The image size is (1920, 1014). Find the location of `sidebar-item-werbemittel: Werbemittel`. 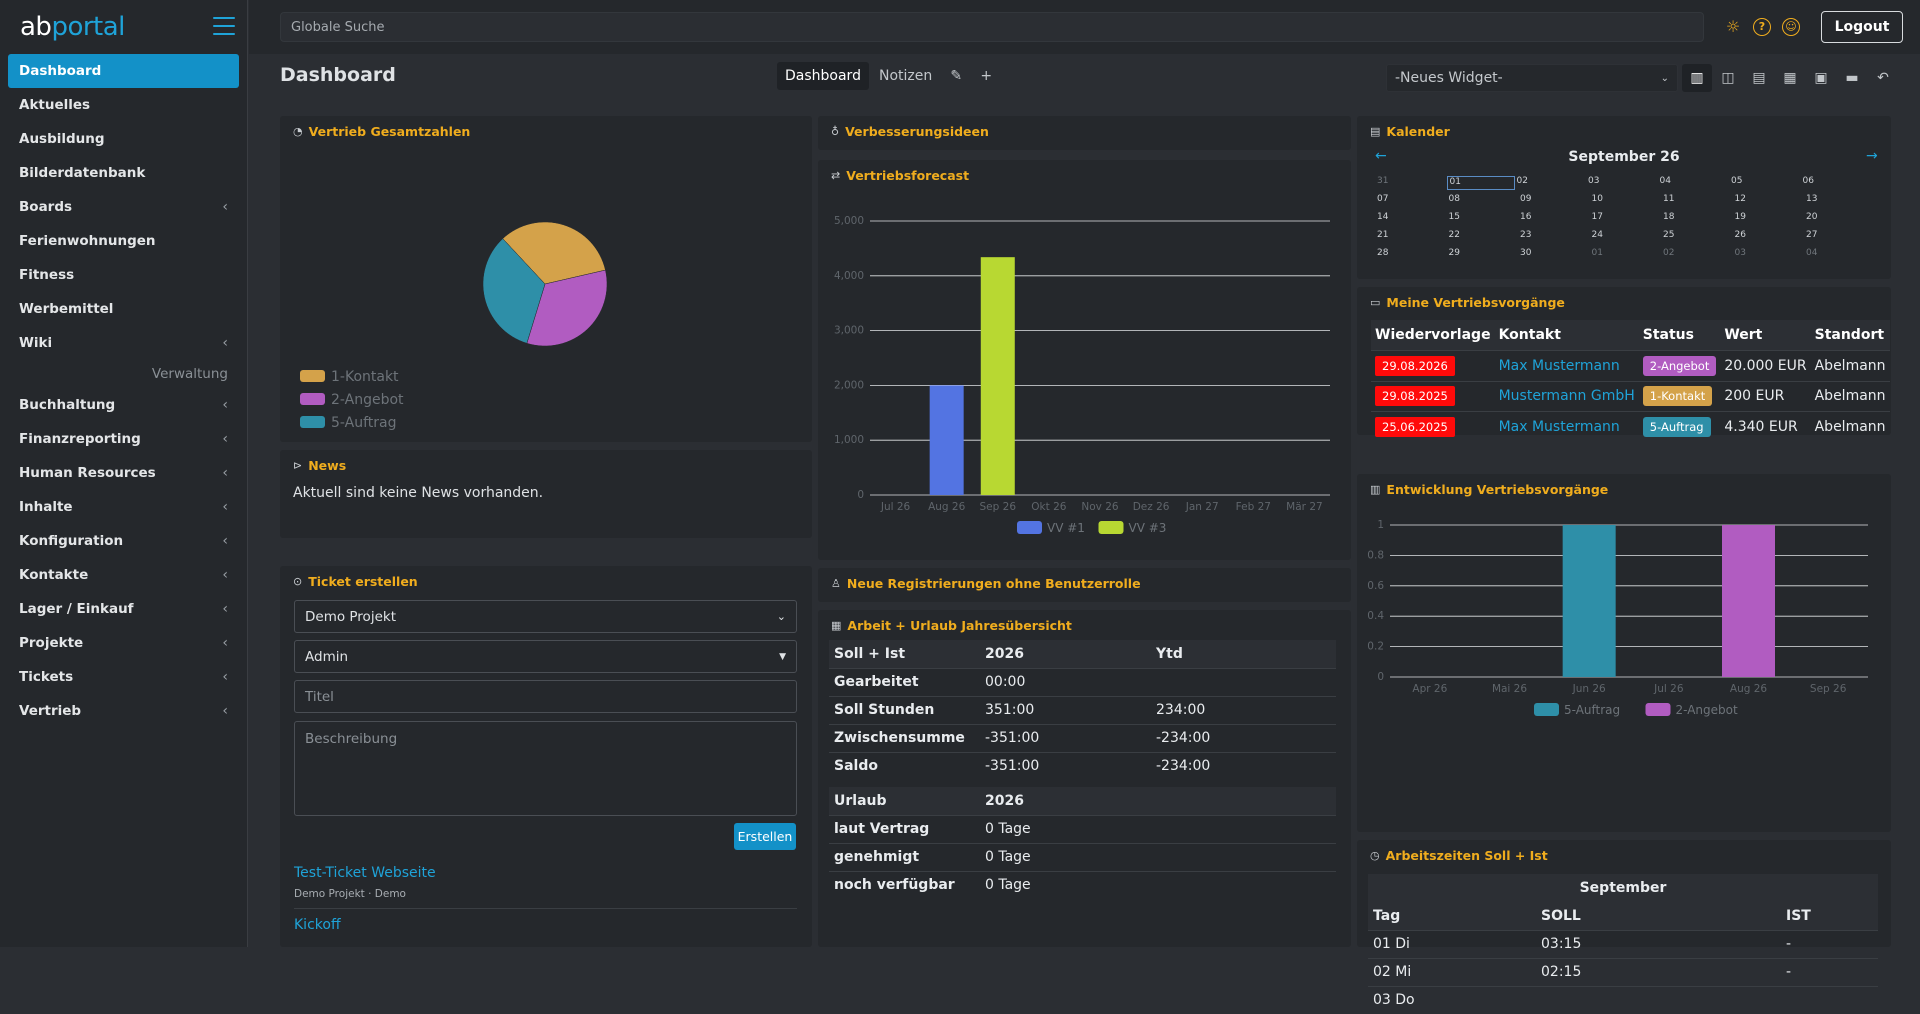

sidebar-item-werbemittel: Werbemittel is located at coordinates (123, 309).